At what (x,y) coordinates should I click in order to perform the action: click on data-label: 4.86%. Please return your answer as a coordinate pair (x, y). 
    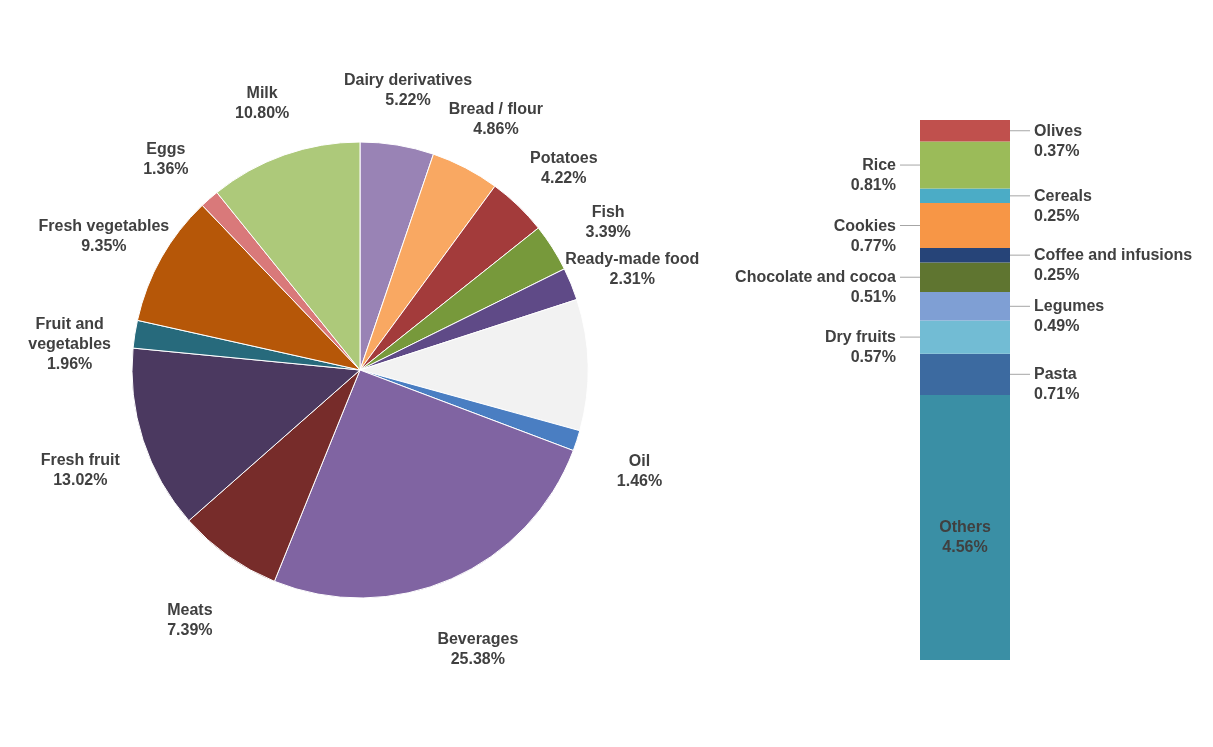
    Looking at the image, I should click on (496, 129).